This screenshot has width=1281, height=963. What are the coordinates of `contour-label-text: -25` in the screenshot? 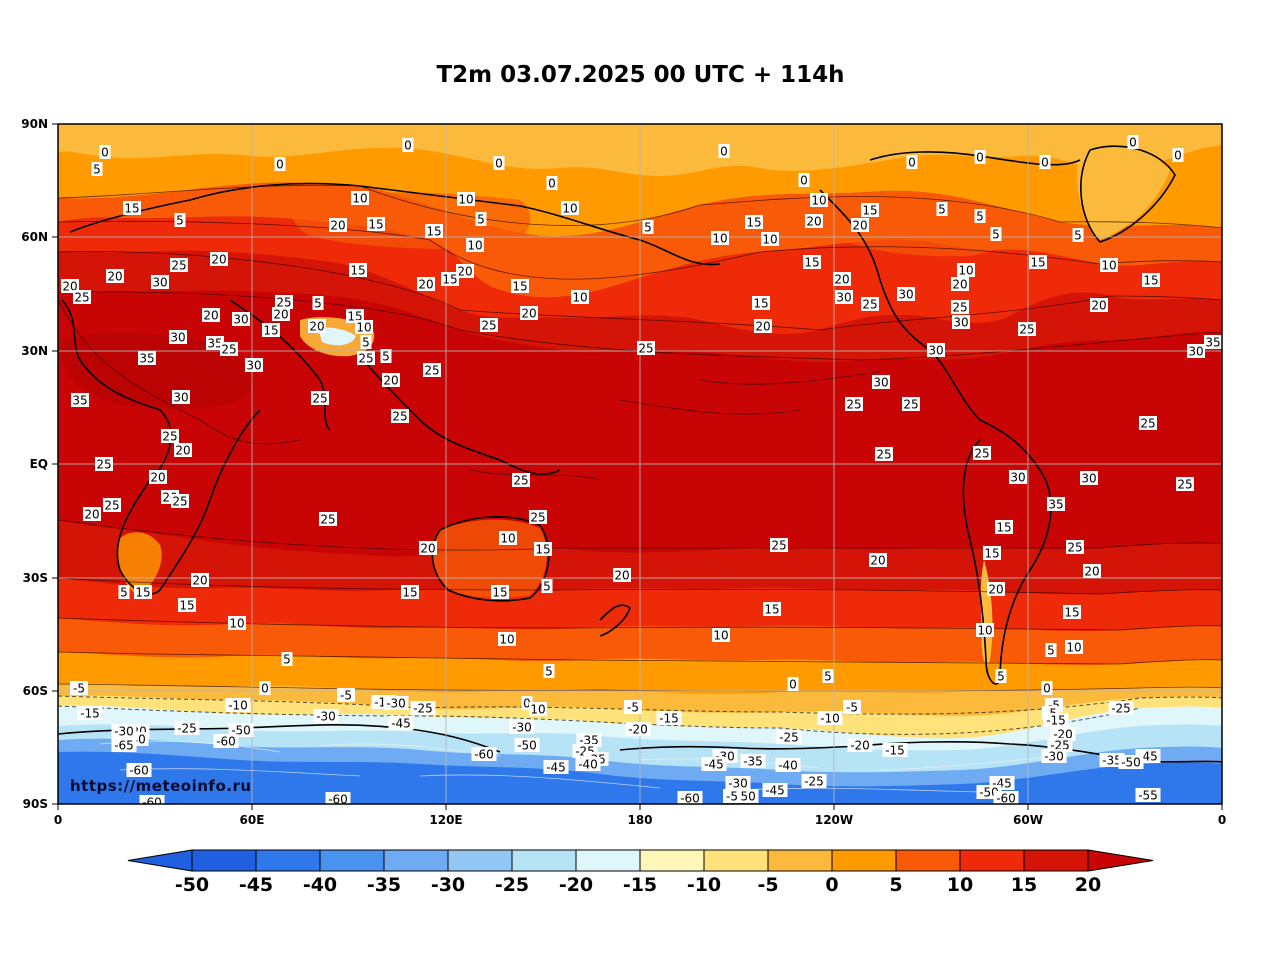 It's located at (814, 782).